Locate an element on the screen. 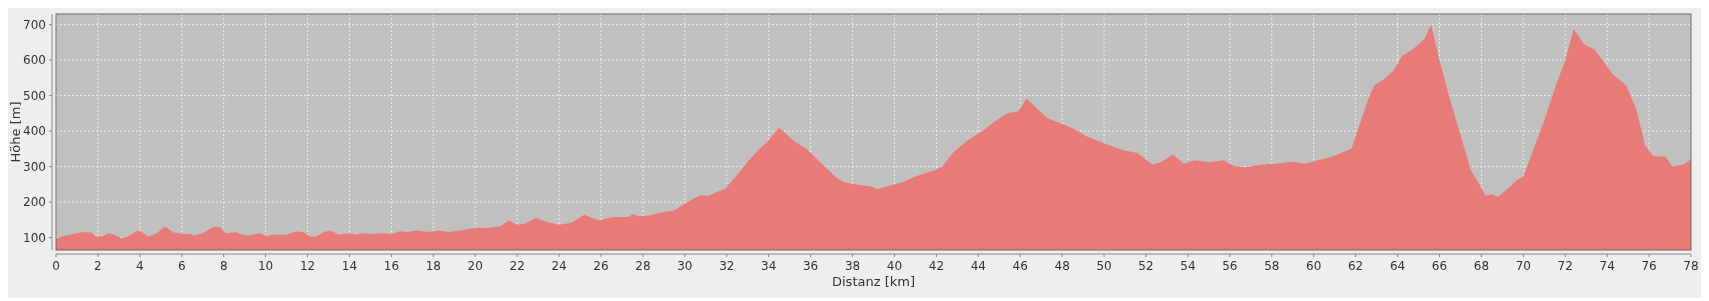  y-axis-title: Höhe [m] is located at coordinates (15, 132).